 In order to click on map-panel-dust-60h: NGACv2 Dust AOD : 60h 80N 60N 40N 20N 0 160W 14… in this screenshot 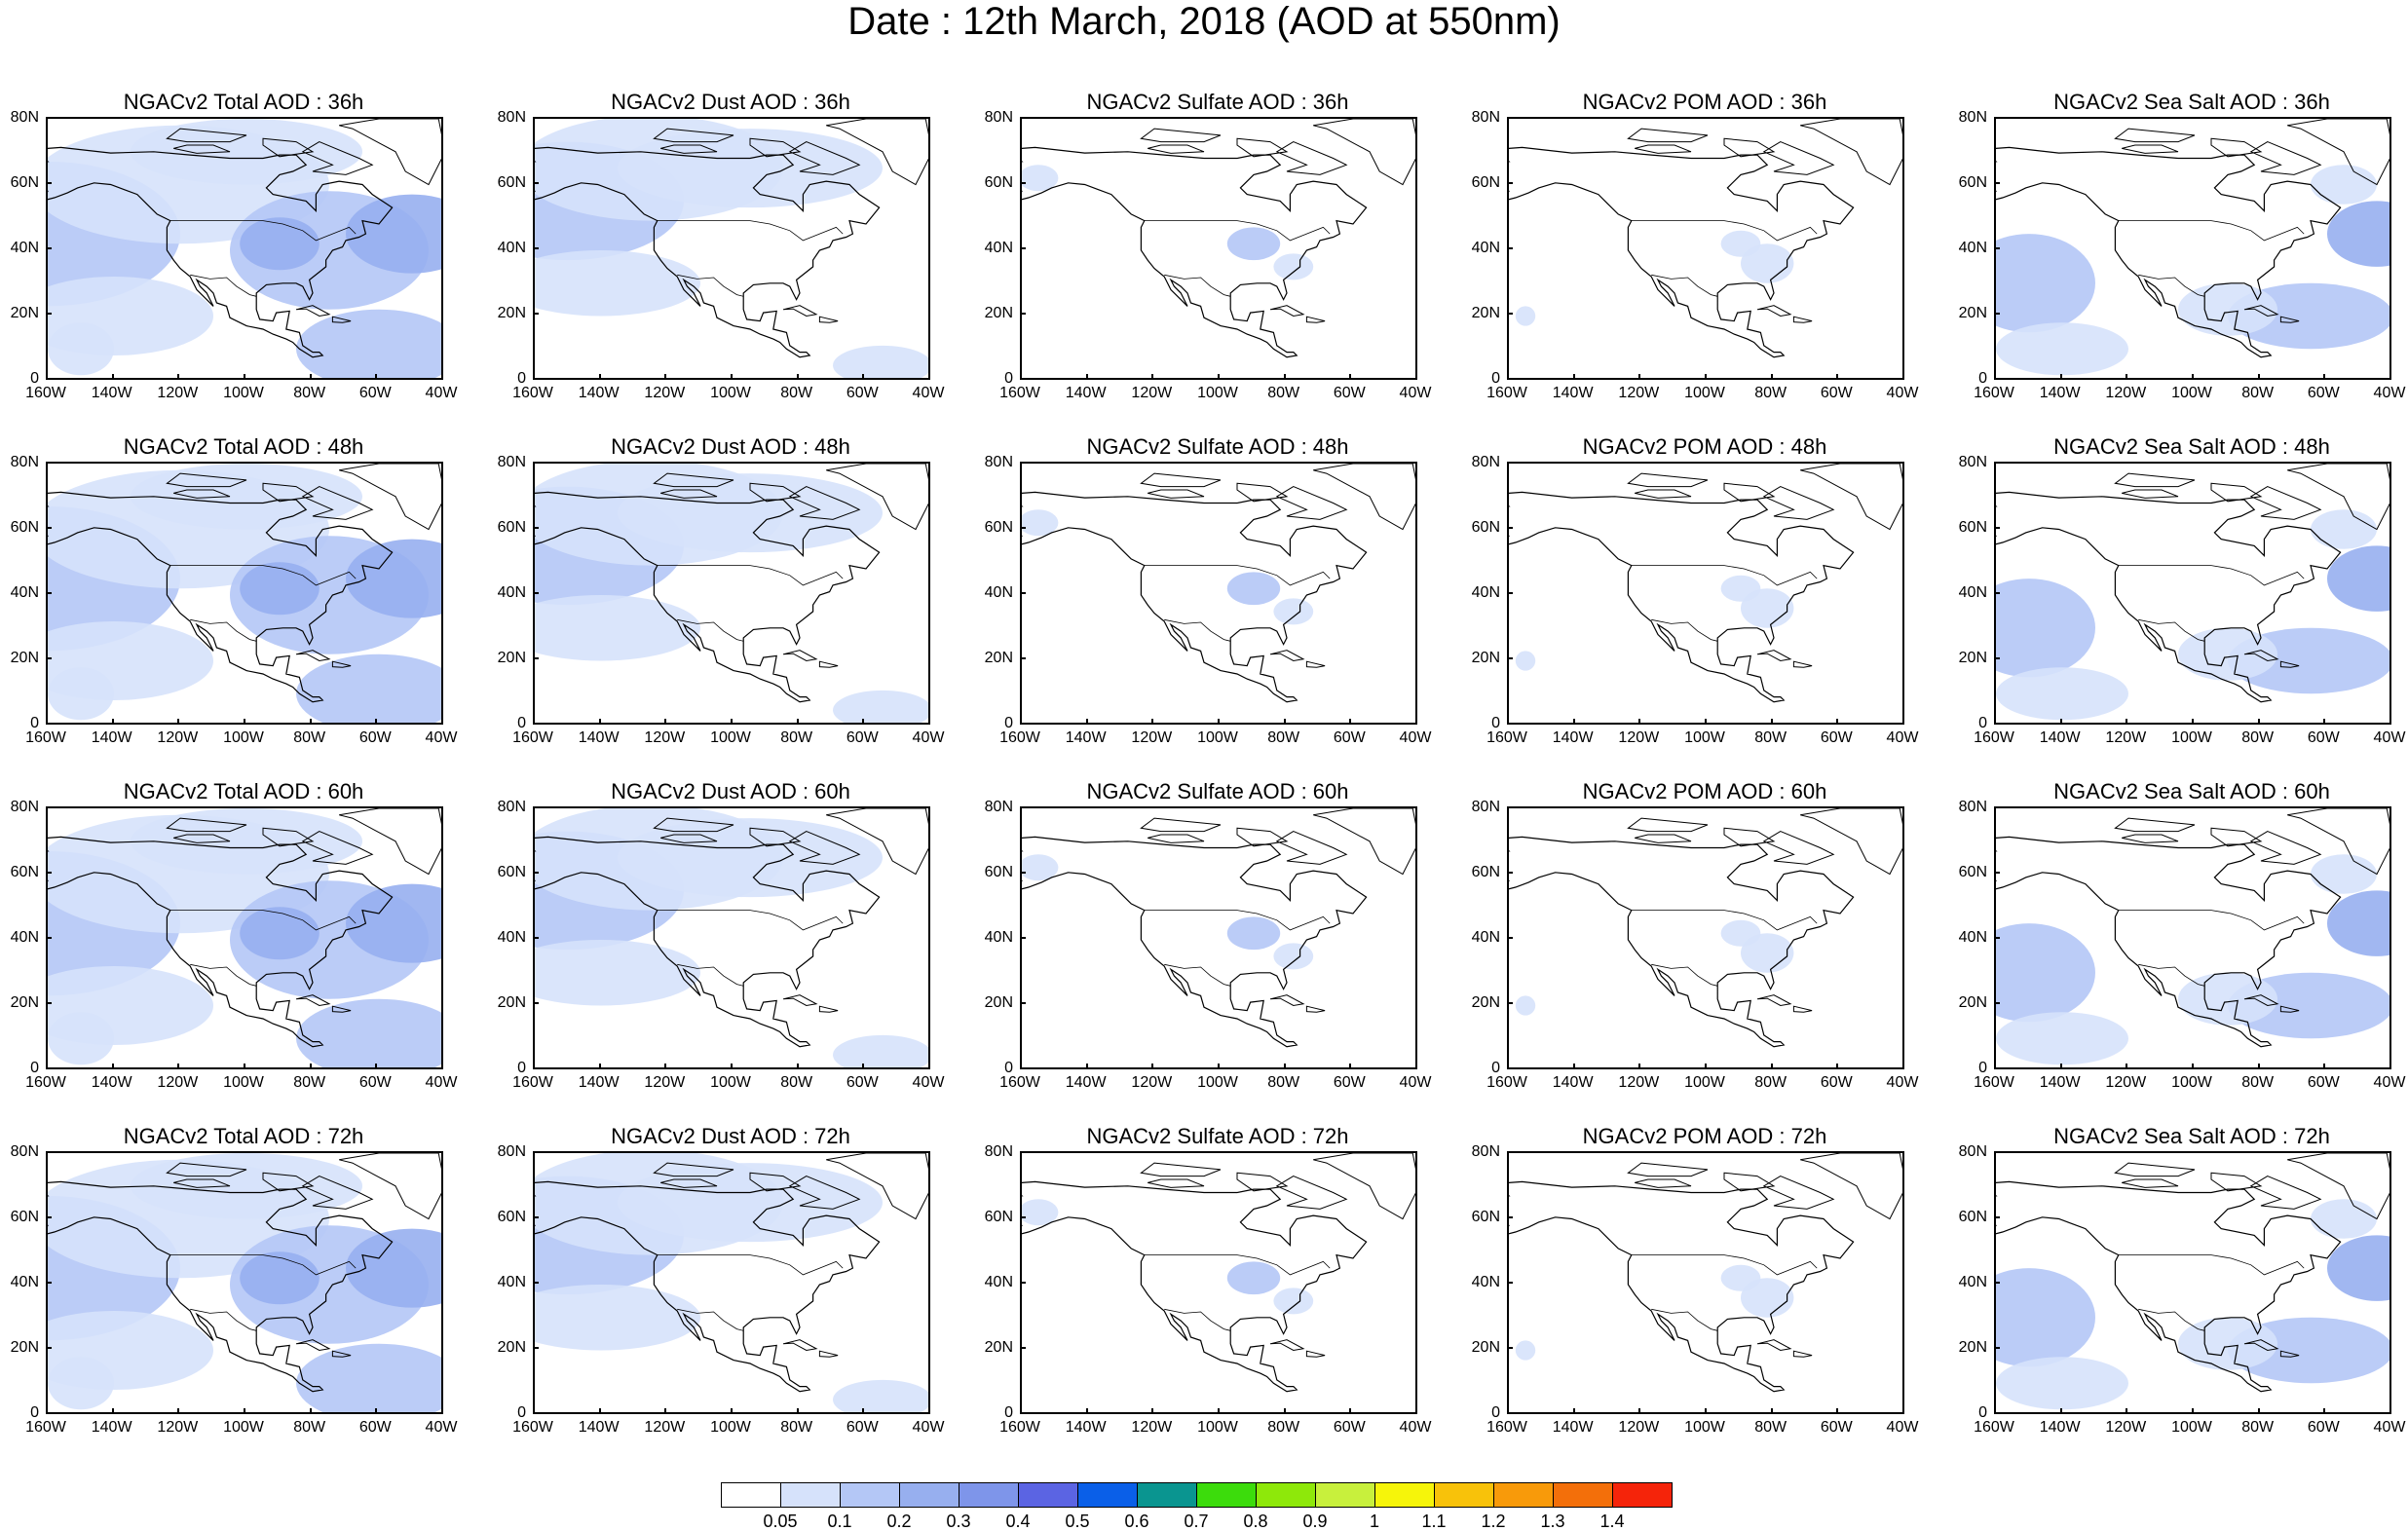, I will do `click(730, 951)`.